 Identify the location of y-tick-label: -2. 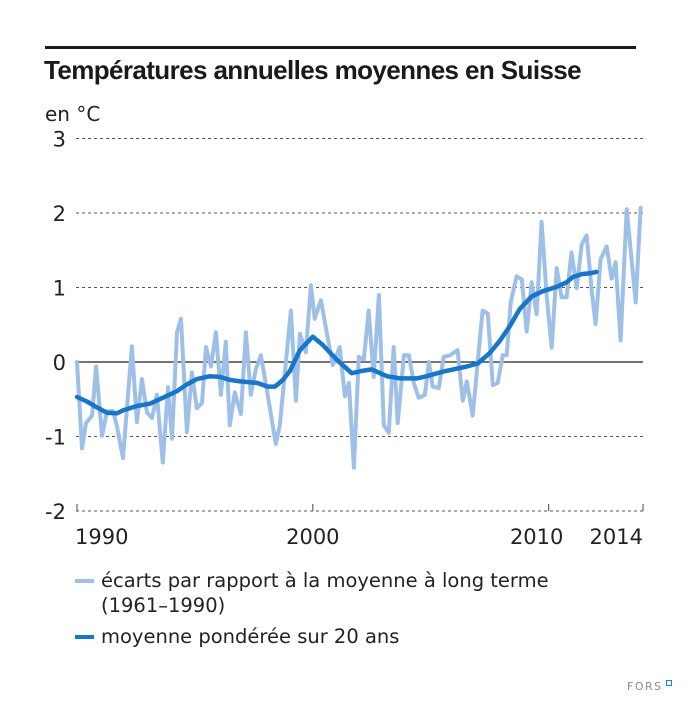
(55, 512).